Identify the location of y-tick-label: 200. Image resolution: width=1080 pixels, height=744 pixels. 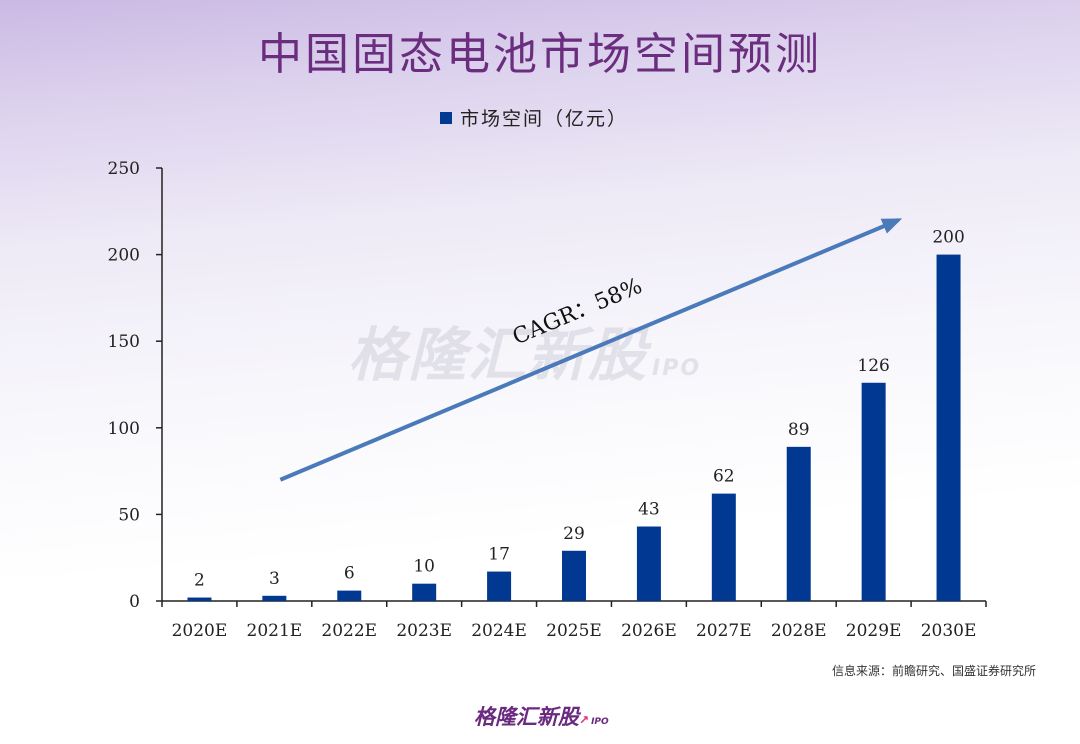
(124, 256).